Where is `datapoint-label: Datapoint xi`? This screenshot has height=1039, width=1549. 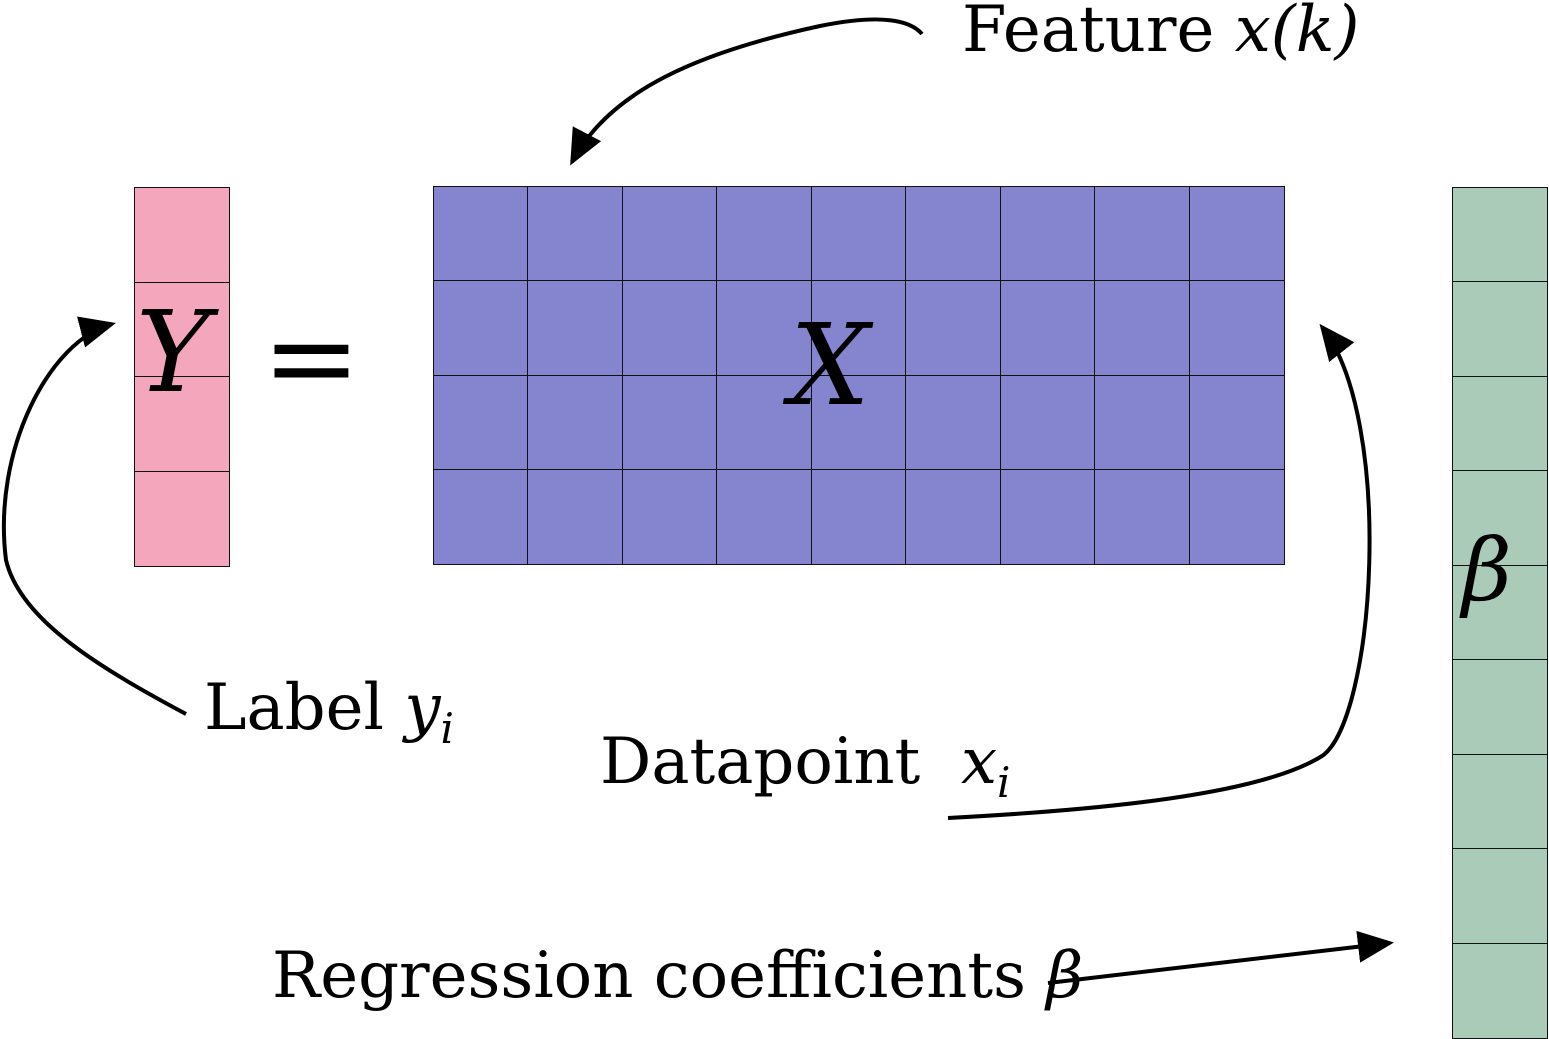 datapoint-label: Datapoint xi is located at coordinates (805, 767).